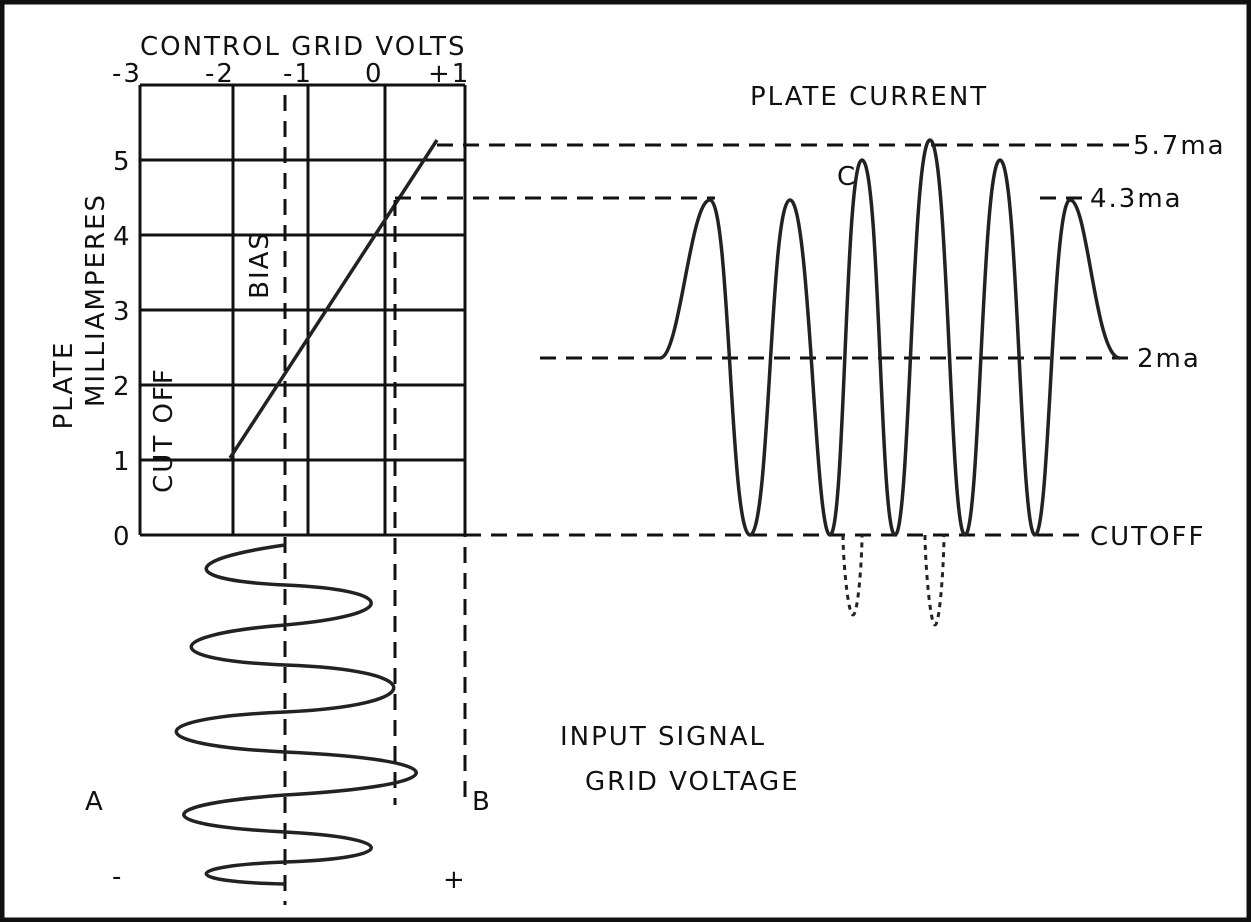 The image size is (1251, 922). Describe the element at coordinates (260, 265) in the screenshot. I see `bias-label: BIAS` at that location.